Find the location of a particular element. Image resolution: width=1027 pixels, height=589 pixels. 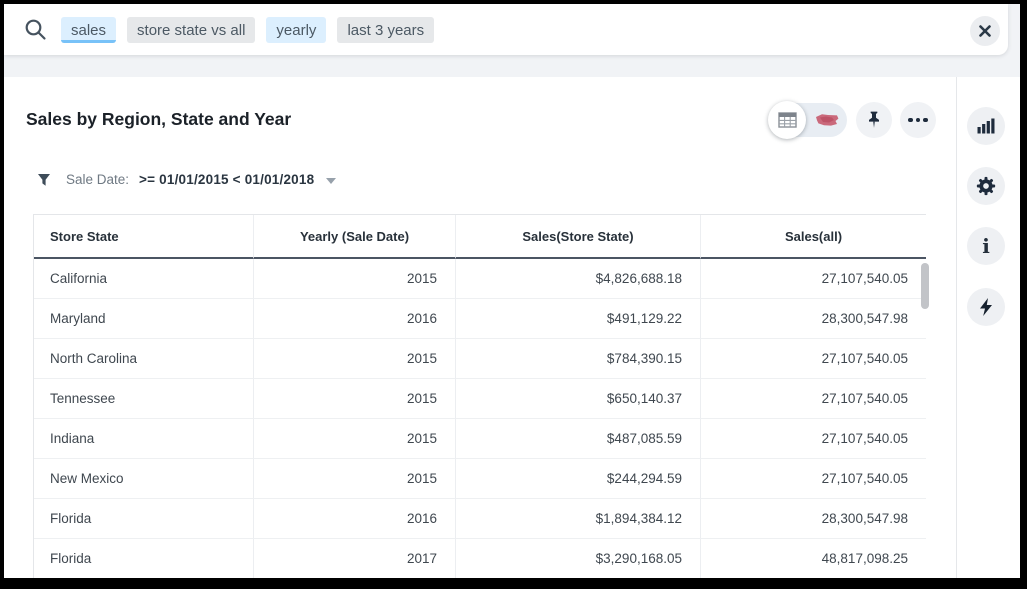

pin-button is located at coordinates (874, 120).